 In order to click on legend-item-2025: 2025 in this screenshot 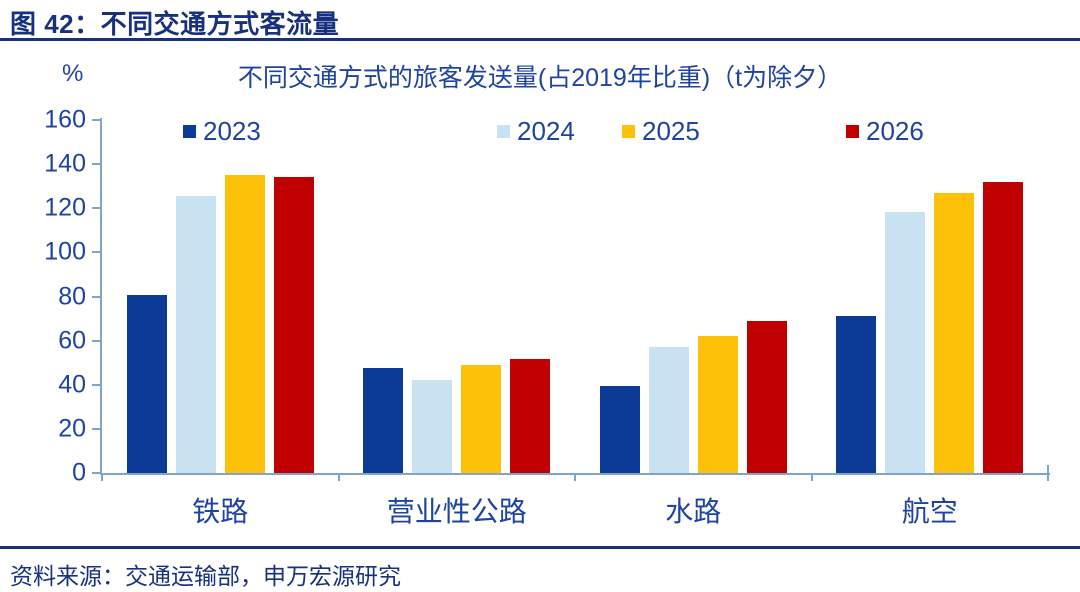, I will do `click(661, 131)`.